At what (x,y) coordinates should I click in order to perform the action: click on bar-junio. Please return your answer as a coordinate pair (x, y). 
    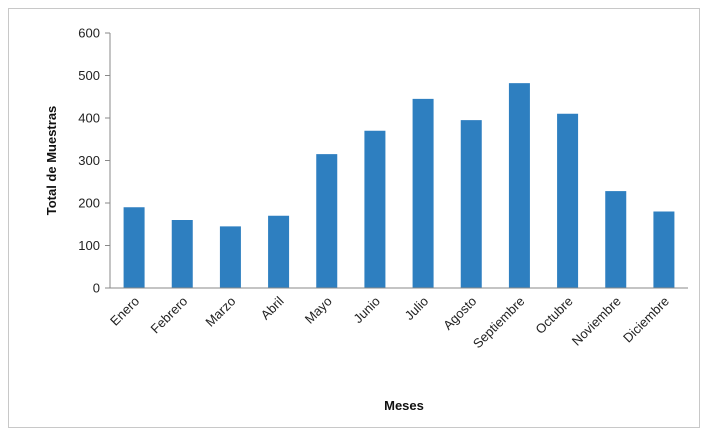
    Looking at the image, I should click on (375, 209).